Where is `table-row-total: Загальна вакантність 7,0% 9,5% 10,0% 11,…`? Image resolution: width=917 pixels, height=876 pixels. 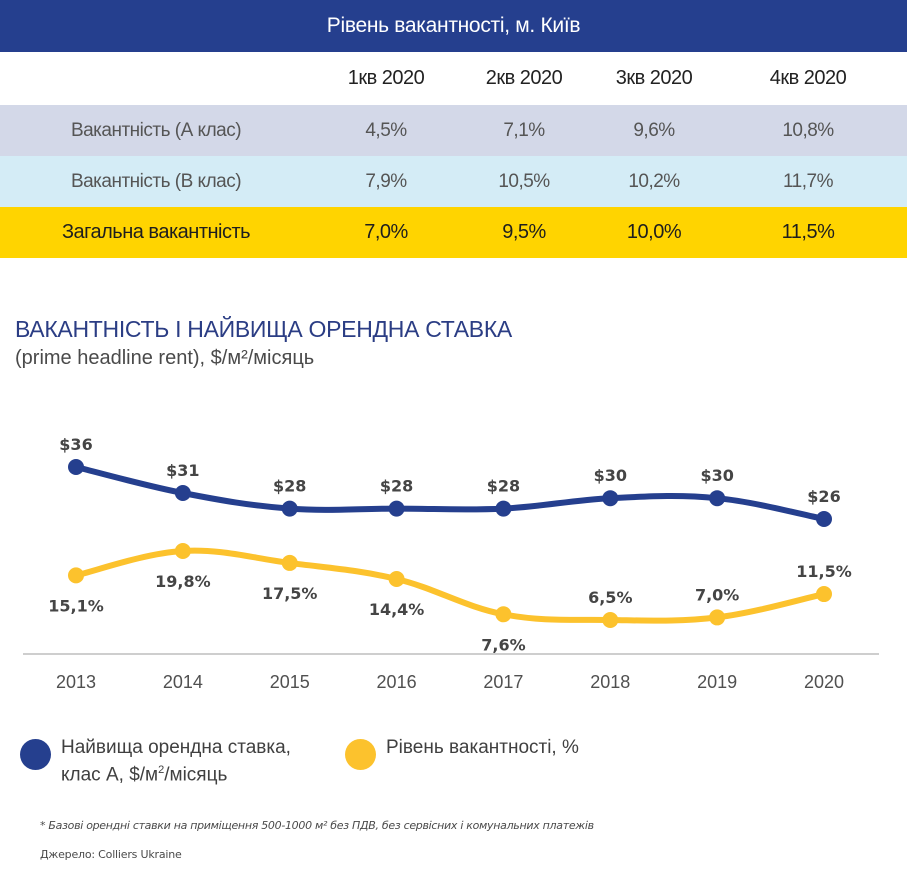
table-row-total: Загальна вакантність 7,0% 9,5% 10,0% 11,… is located at coordinates (453, 232).